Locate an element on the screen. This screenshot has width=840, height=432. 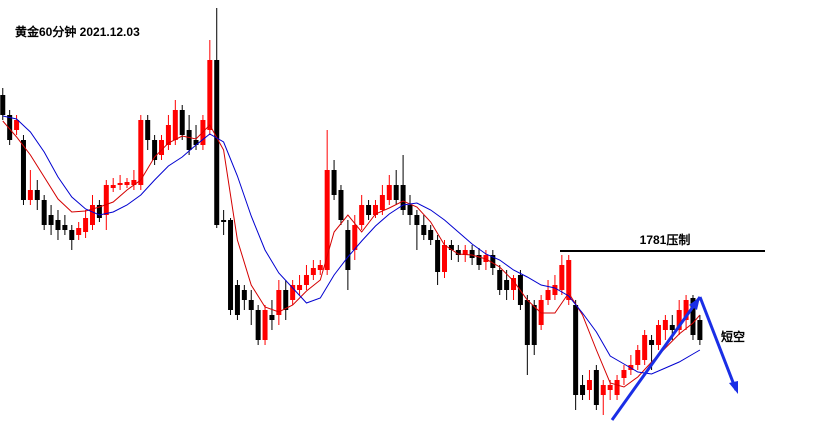
annotation: 1781压制 is located at coordinates (665, 239).